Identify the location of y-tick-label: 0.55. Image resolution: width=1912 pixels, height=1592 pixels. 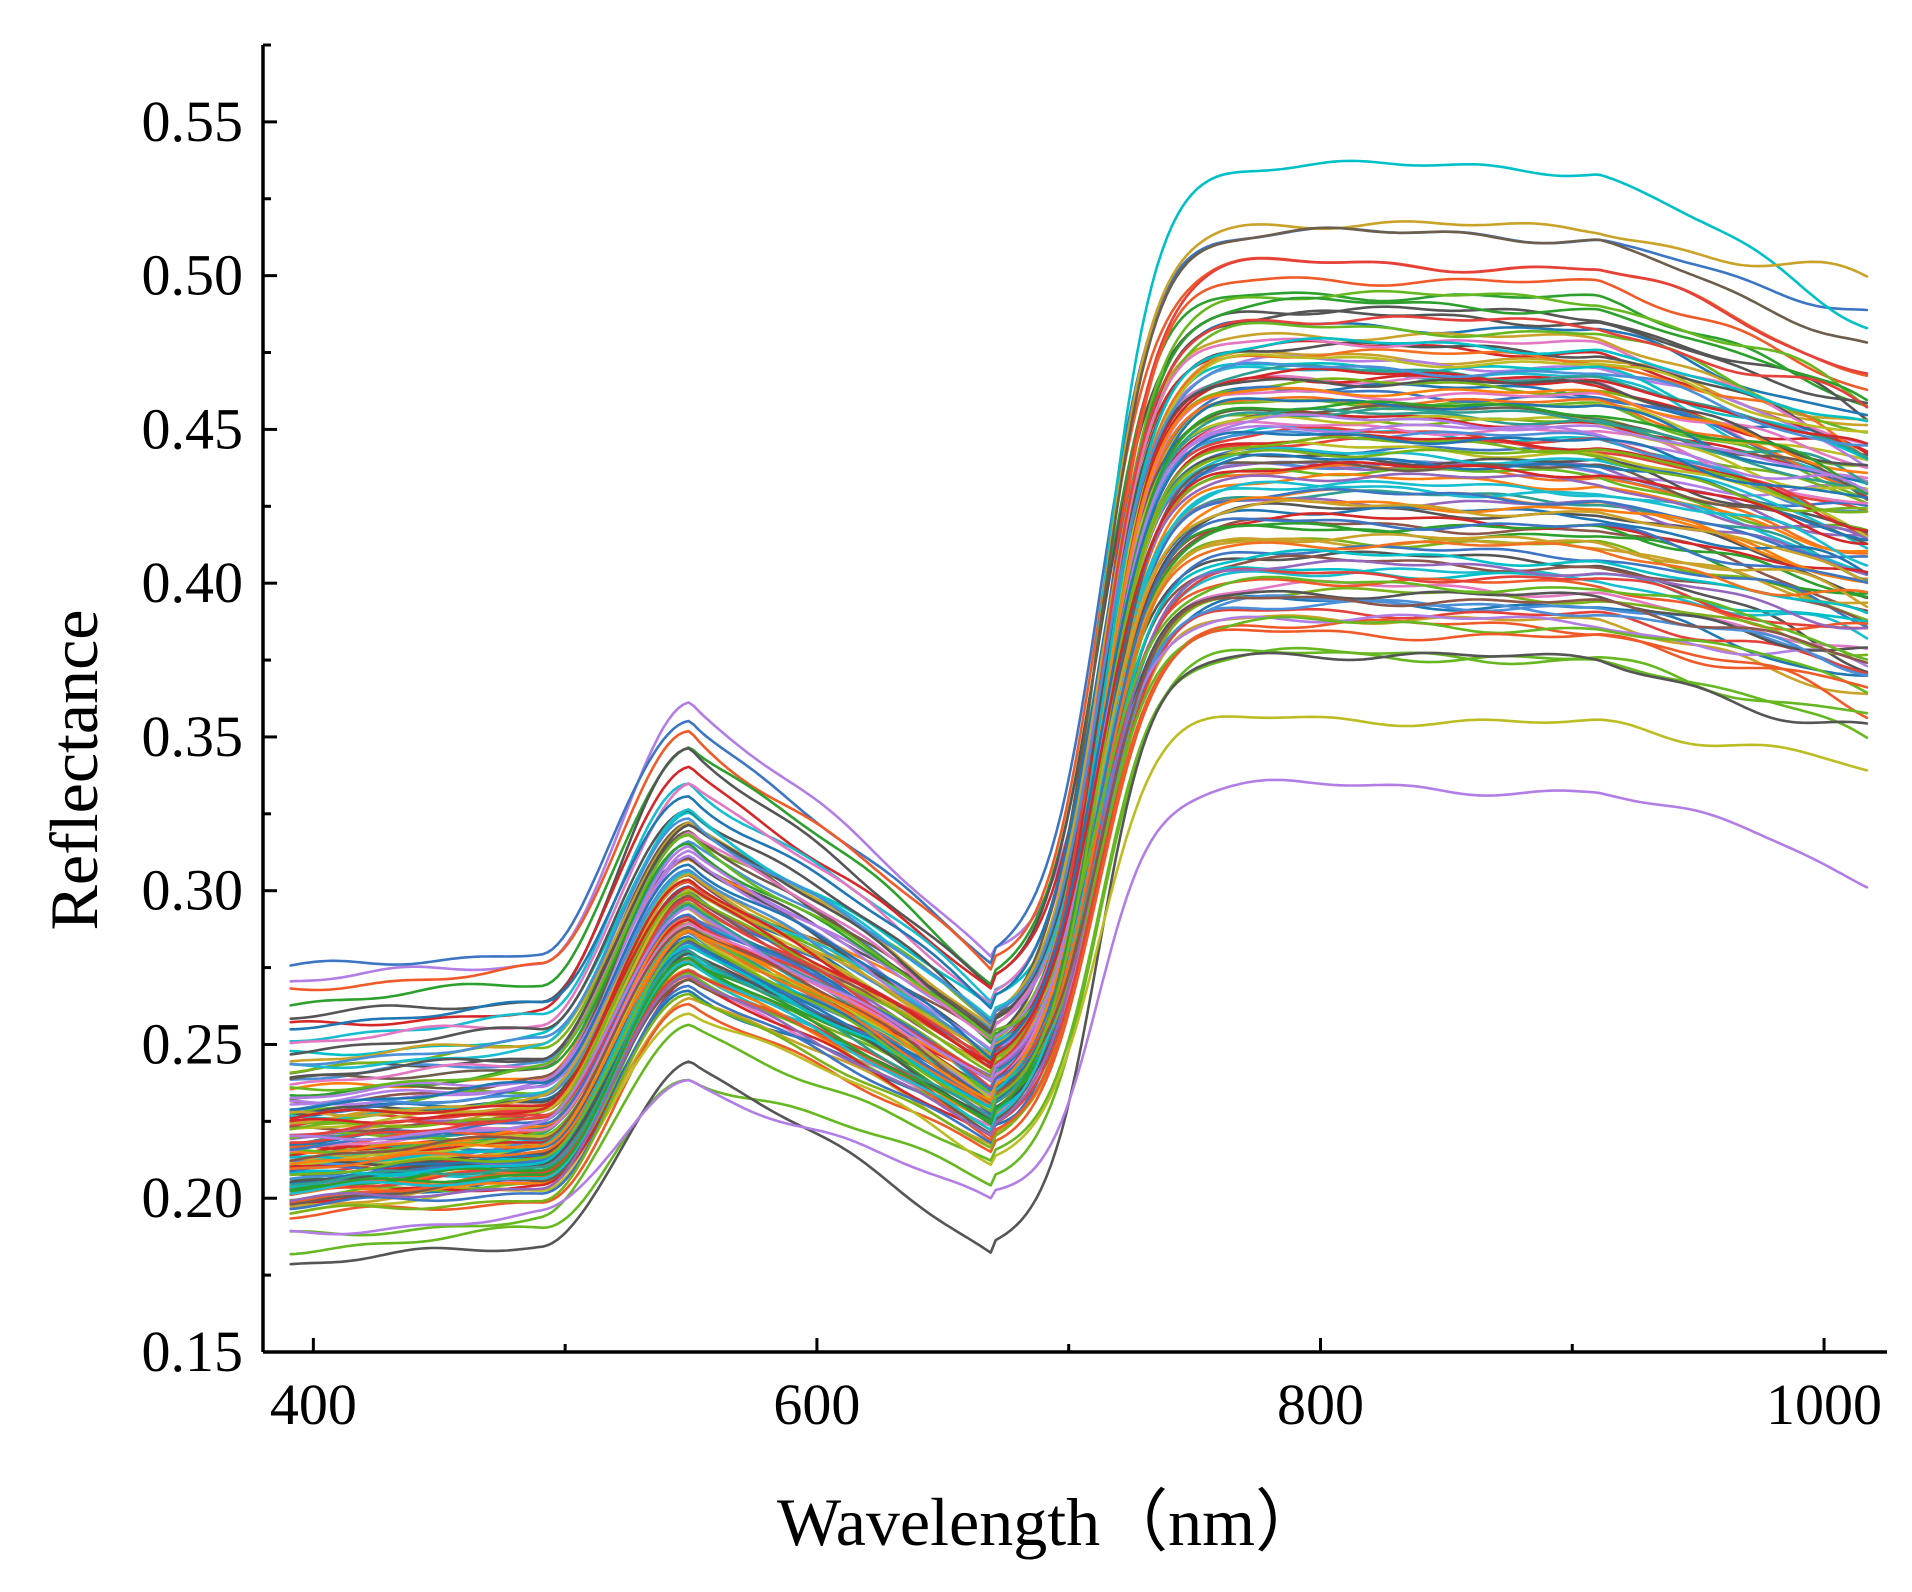
(193, 121).